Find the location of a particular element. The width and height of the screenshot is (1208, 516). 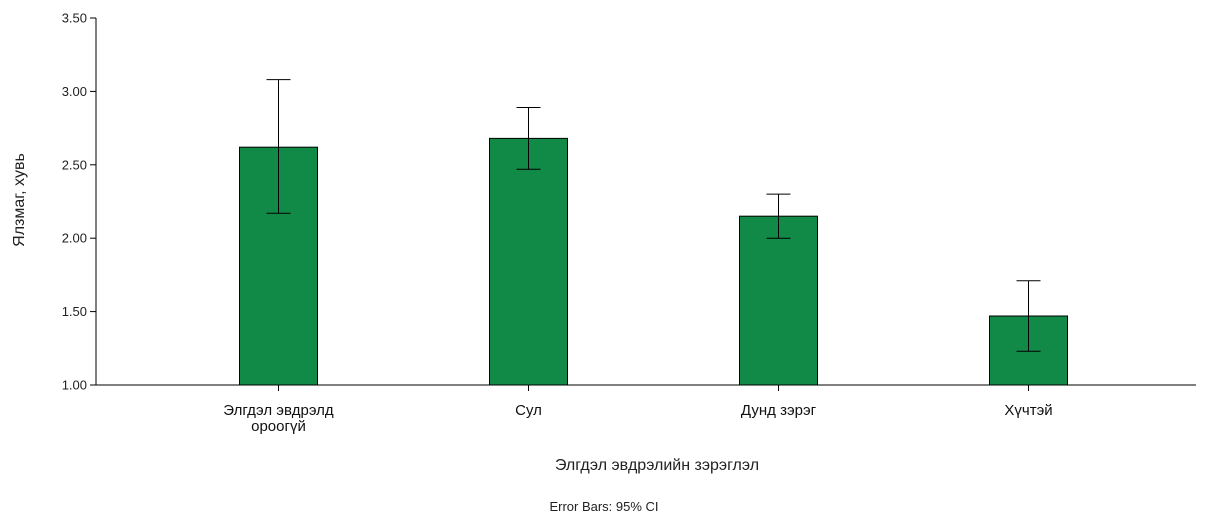

x-category-label: Сул is located at coordinates (528, 410).